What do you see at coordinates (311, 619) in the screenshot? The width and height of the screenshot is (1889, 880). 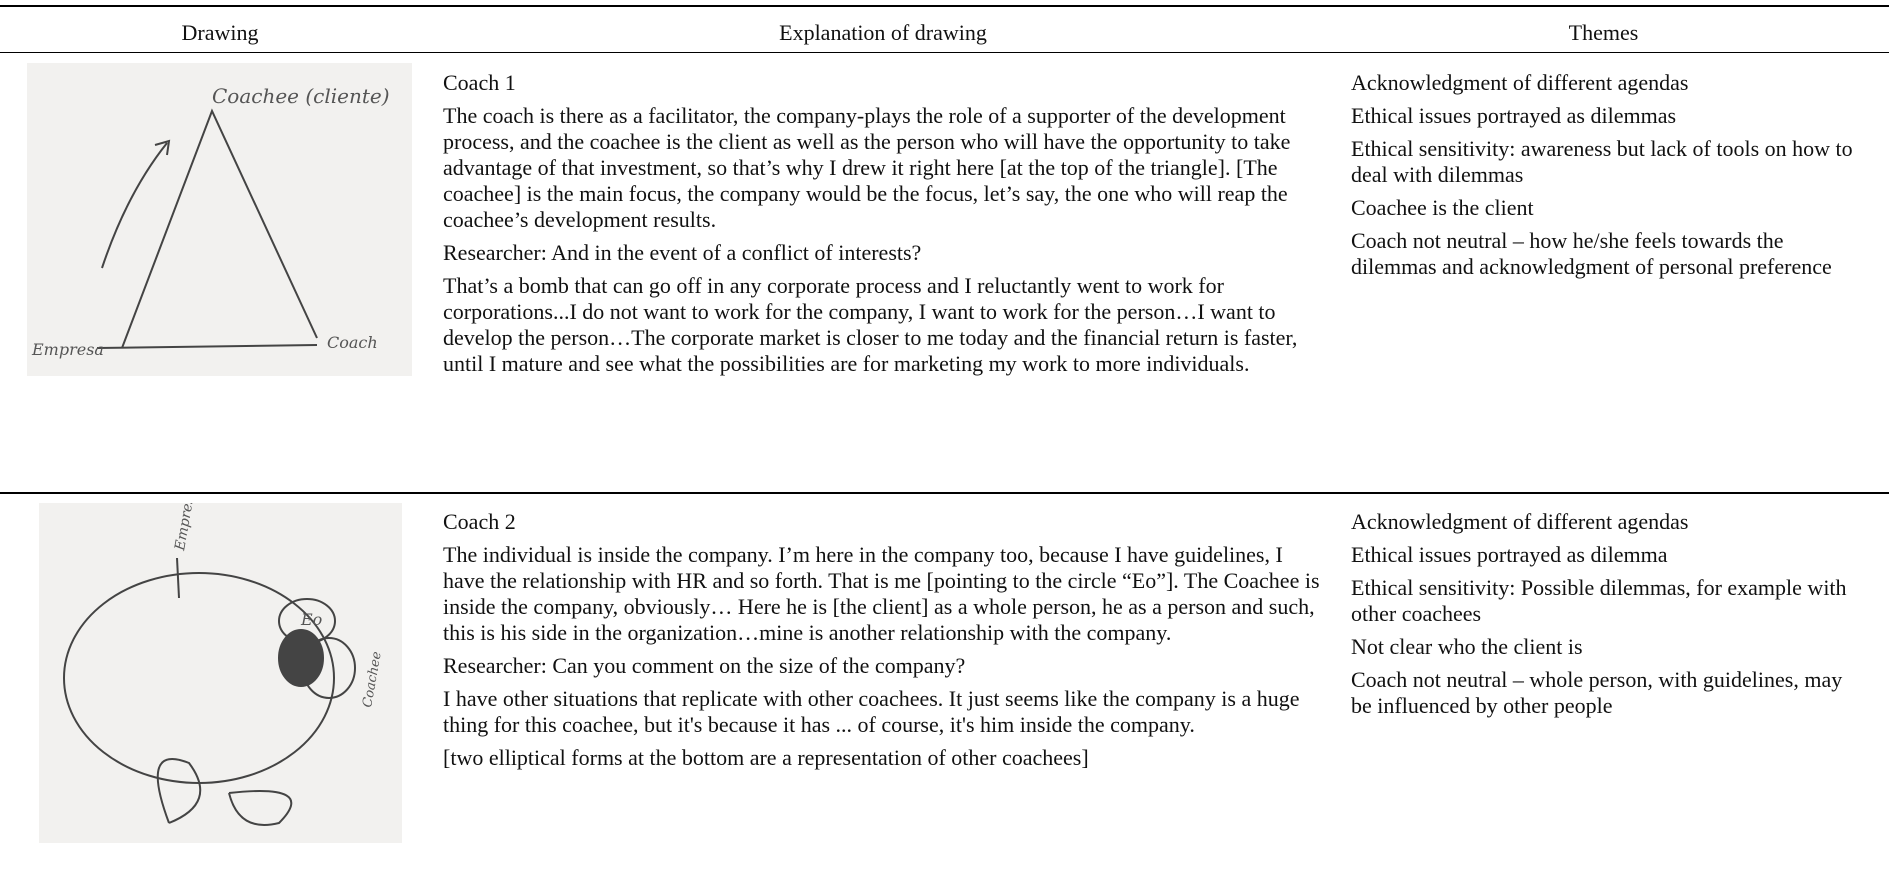 I see `drawing-label: Eo` at bounding box center [311, 619].